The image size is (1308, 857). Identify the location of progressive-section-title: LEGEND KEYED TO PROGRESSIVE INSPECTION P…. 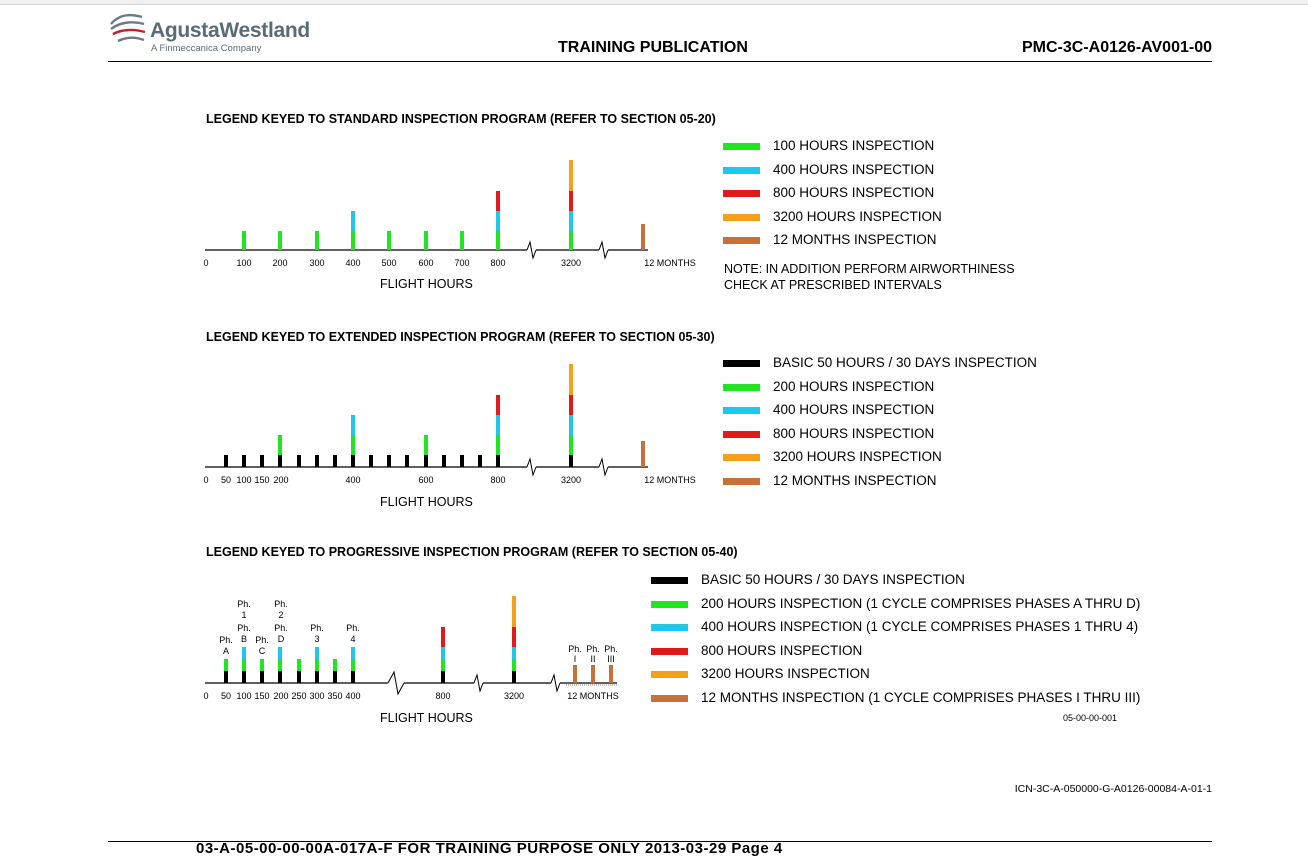
(472, 552).